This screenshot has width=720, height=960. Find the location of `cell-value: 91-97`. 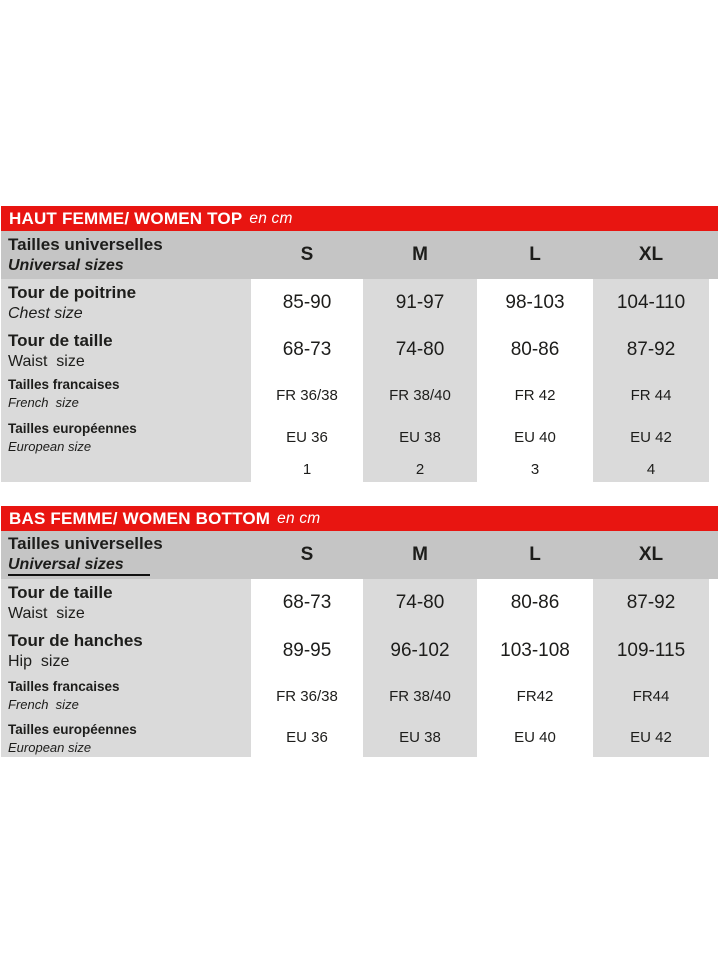

cell-value: 91-97 is located at coordinates (420, 302).